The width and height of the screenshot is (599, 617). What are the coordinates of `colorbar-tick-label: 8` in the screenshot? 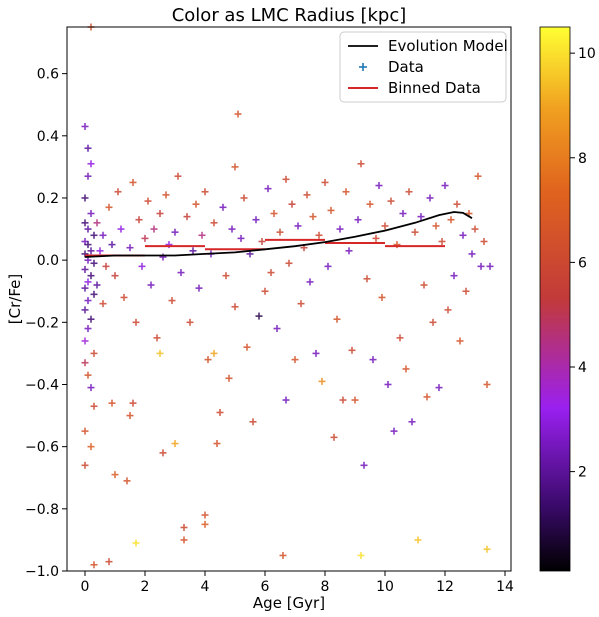 It's located at (582, 159).